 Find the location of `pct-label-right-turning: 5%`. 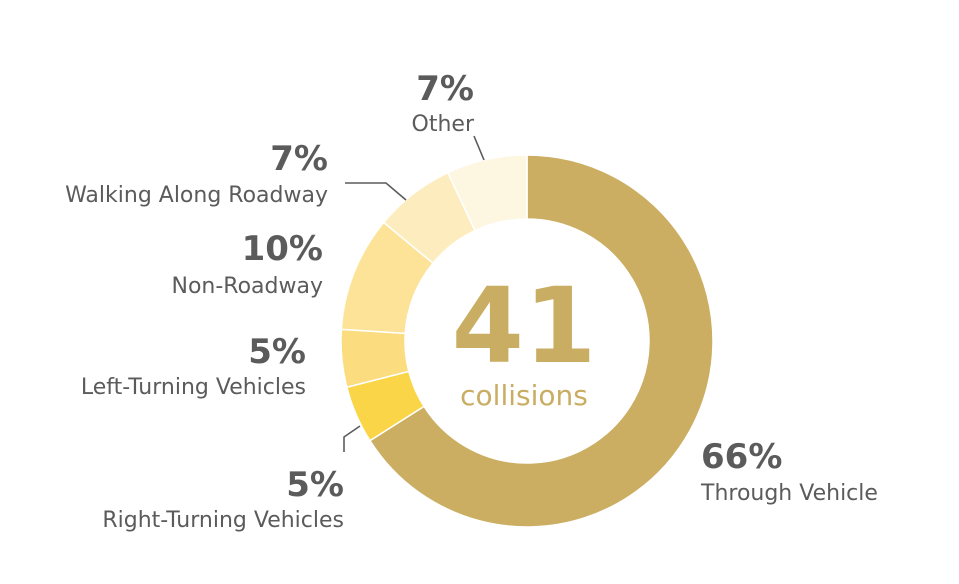

pct-label-right-turning: 5% is located at coordinates (315, 485).